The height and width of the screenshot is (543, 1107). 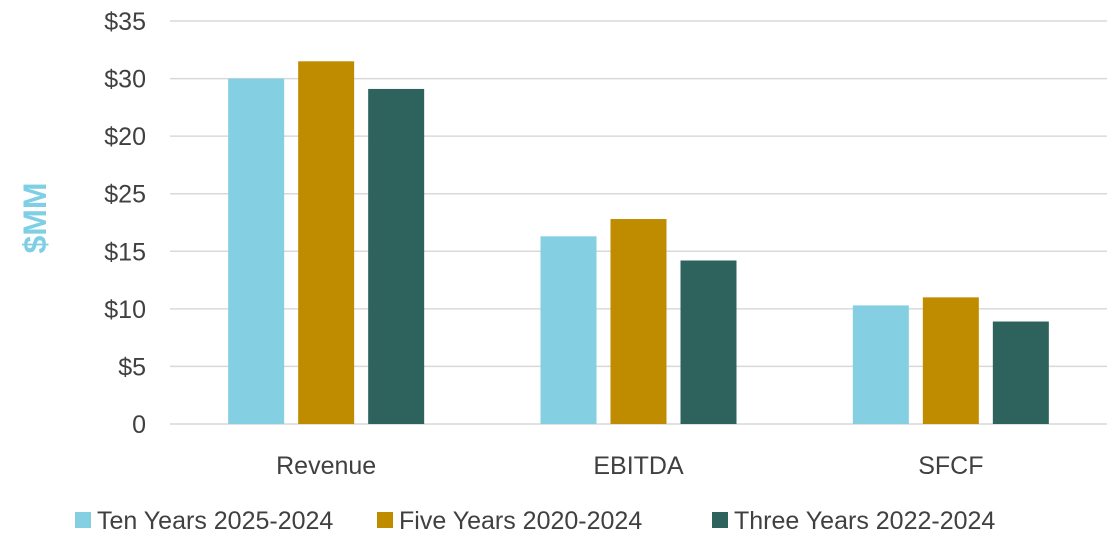 What do you see at coordinates (520, 521) in the screenshot?
I see `legend-label-2: Five Years 2020-2024` at bounding box center [520, 521].